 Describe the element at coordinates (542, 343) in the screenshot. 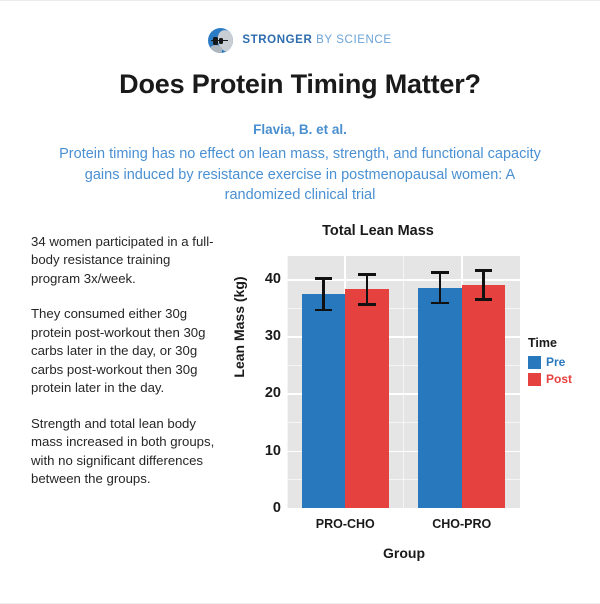

I see `legend-title: Time` at that location.